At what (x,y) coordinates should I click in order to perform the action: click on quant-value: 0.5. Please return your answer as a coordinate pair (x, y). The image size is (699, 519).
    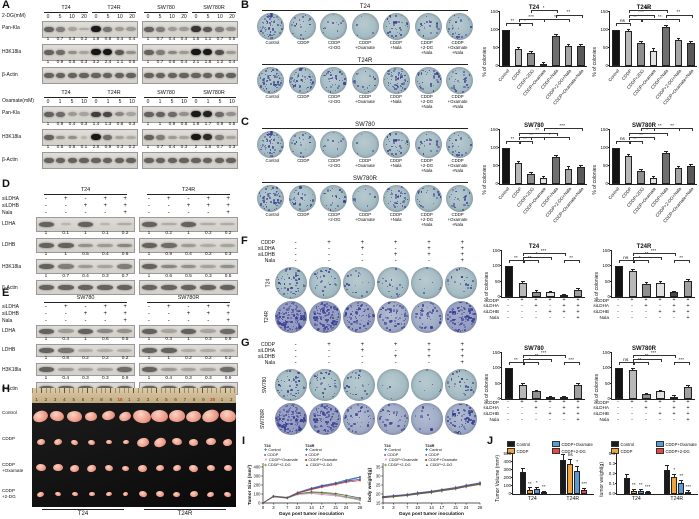
    Looking at the image, I should click on (232, 39).